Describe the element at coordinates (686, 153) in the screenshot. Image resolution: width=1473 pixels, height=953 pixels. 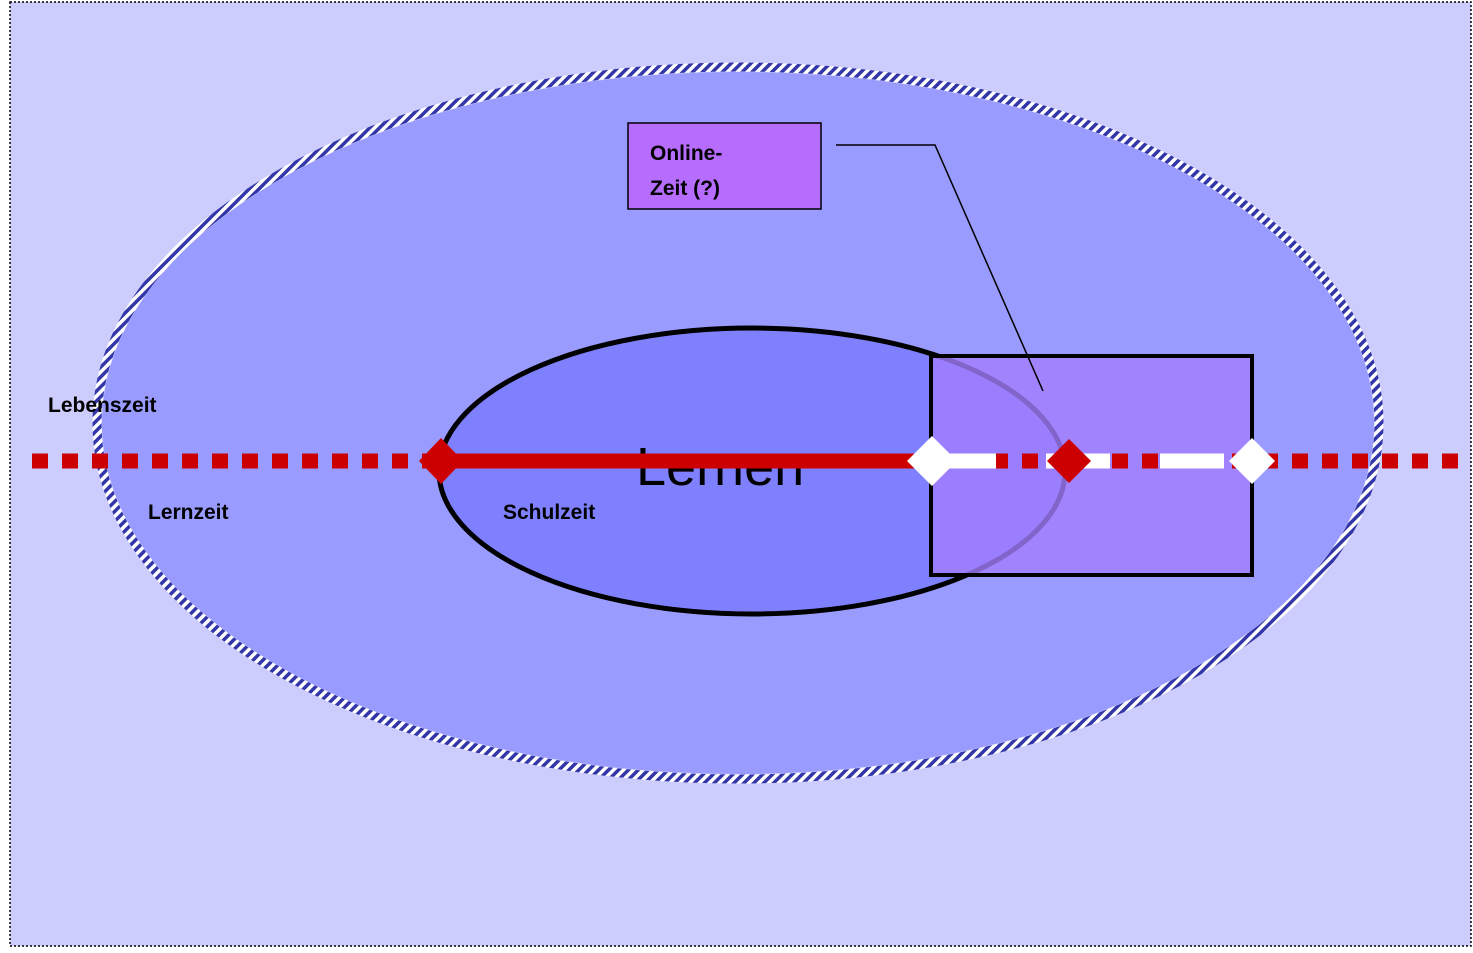
I see `callout-text-line-1: Online-` at that location.